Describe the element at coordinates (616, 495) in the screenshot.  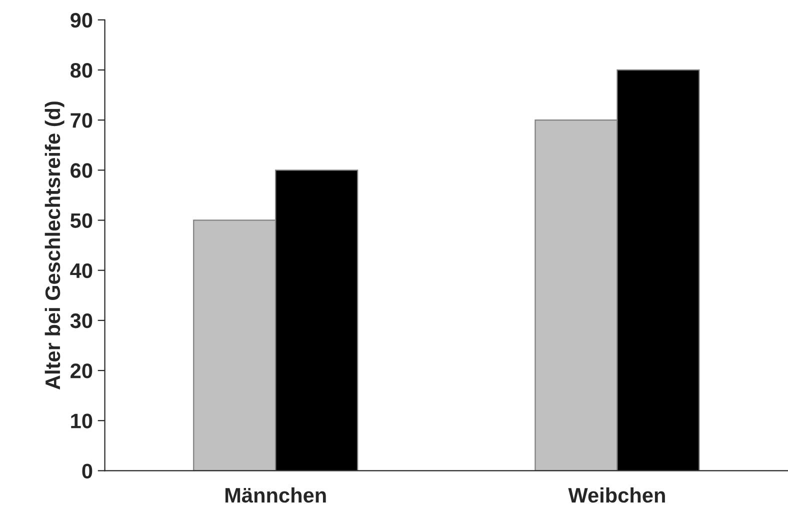
I see `x-tick-label: Weibchen` at that location.